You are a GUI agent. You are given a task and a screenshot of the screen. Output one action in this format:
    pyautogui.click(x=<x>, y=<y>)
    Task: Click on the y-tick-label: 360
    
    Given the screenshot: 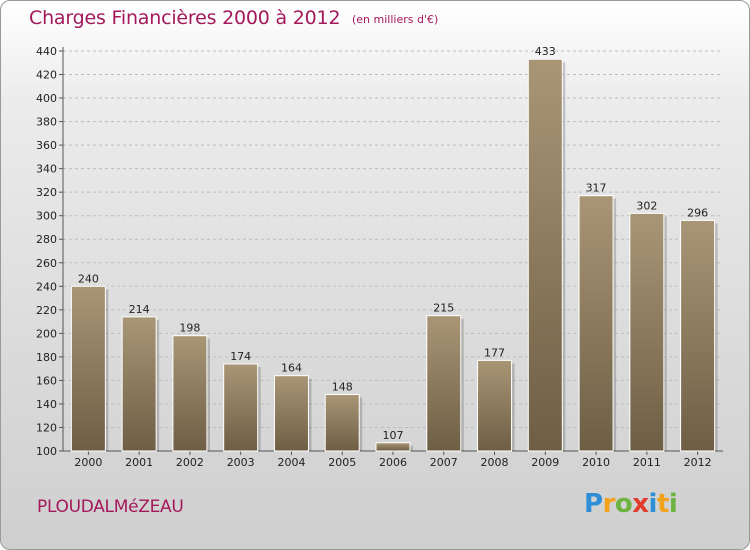 What is the action you would take?
    pyautogui.click(x=46, y=145)
    